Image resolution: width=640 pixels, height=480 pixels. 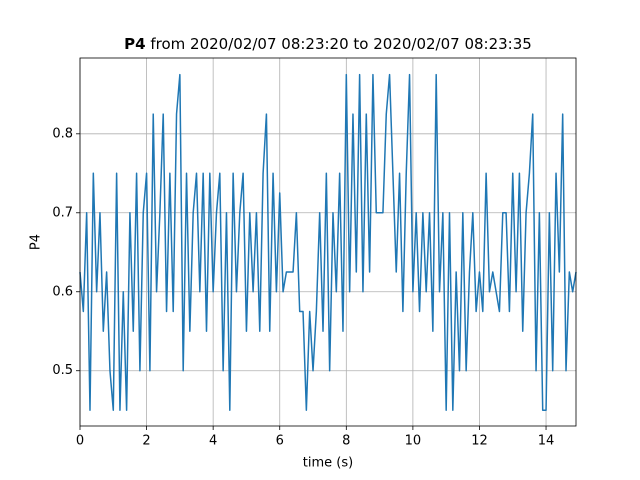 What do you see at coordinates (413, 441) in the screenshot?
I see `x-tick-label: 10` at bounding box center [413, 441].